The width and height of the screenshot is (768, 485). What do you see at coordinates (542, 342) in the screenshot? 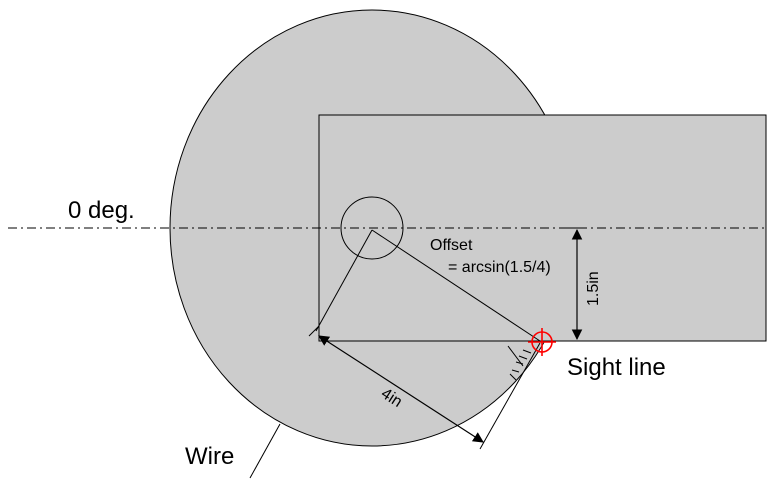
I see `crosshair-target-icon` at bounding box center [542, 342].